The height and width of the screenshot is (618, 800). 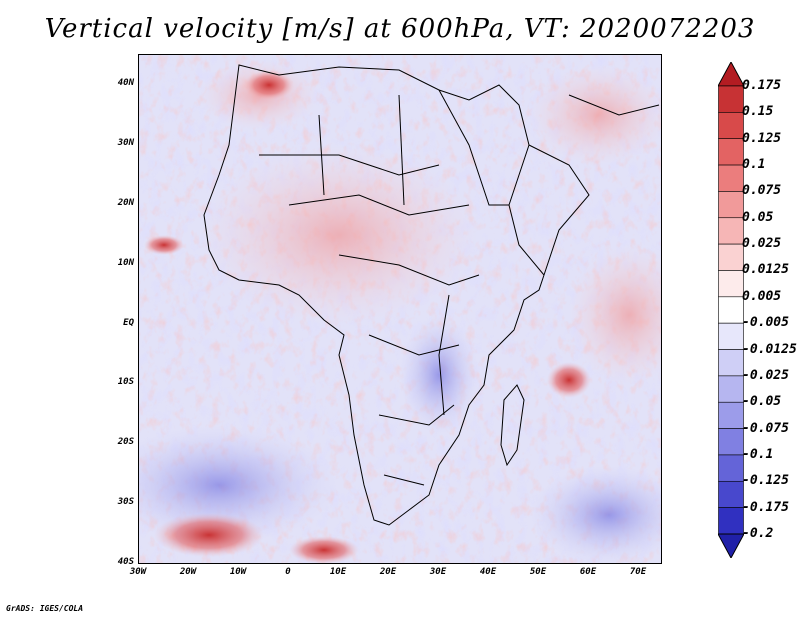 What do you see at coordinates (762, 402) in the screenshot?
I see `colorbar-tick-label: -0.05` at bounding box center [762, 402].